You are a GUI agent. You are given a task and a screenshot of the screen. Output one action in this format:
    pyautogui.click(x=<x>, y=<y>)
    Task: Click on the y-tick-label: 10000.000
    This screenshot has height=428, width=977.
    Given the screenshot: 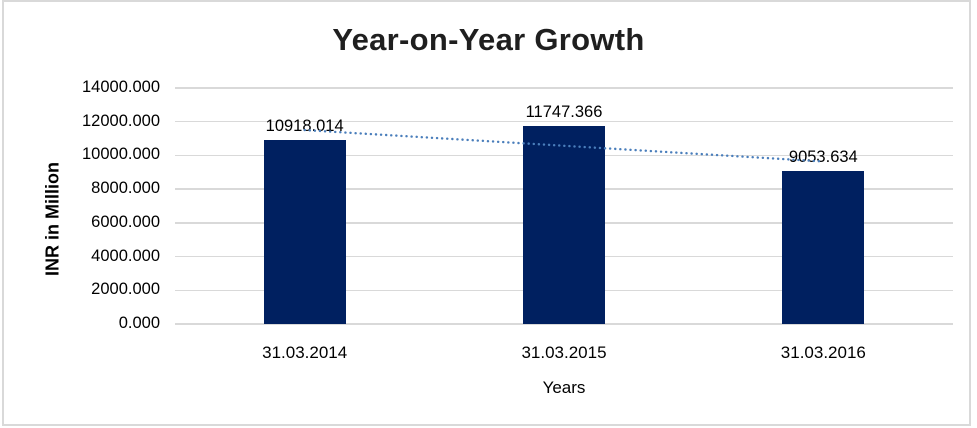 What is the action you would take?
    pyautogui.click(x=121, y=154)
    